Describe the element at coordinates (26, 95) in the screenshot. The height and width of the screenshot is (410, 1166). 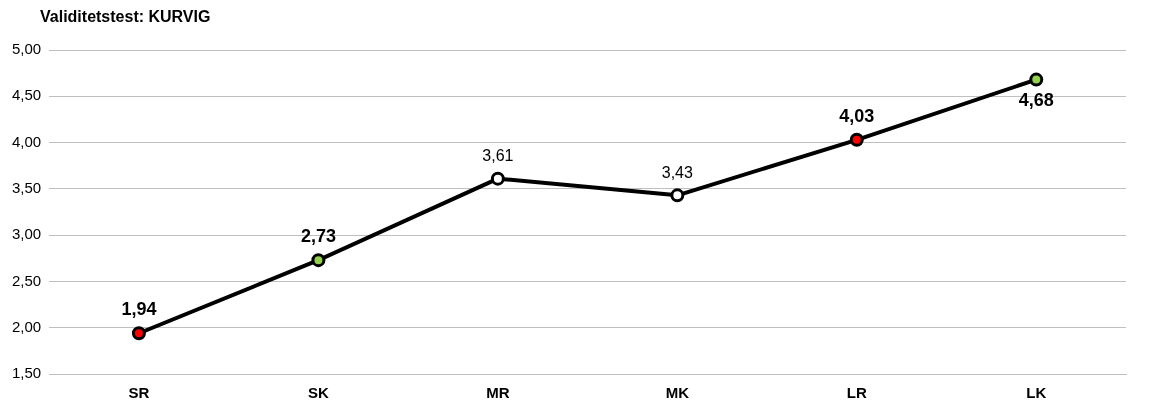
I see `y-tick-label: 4,50` at that location.